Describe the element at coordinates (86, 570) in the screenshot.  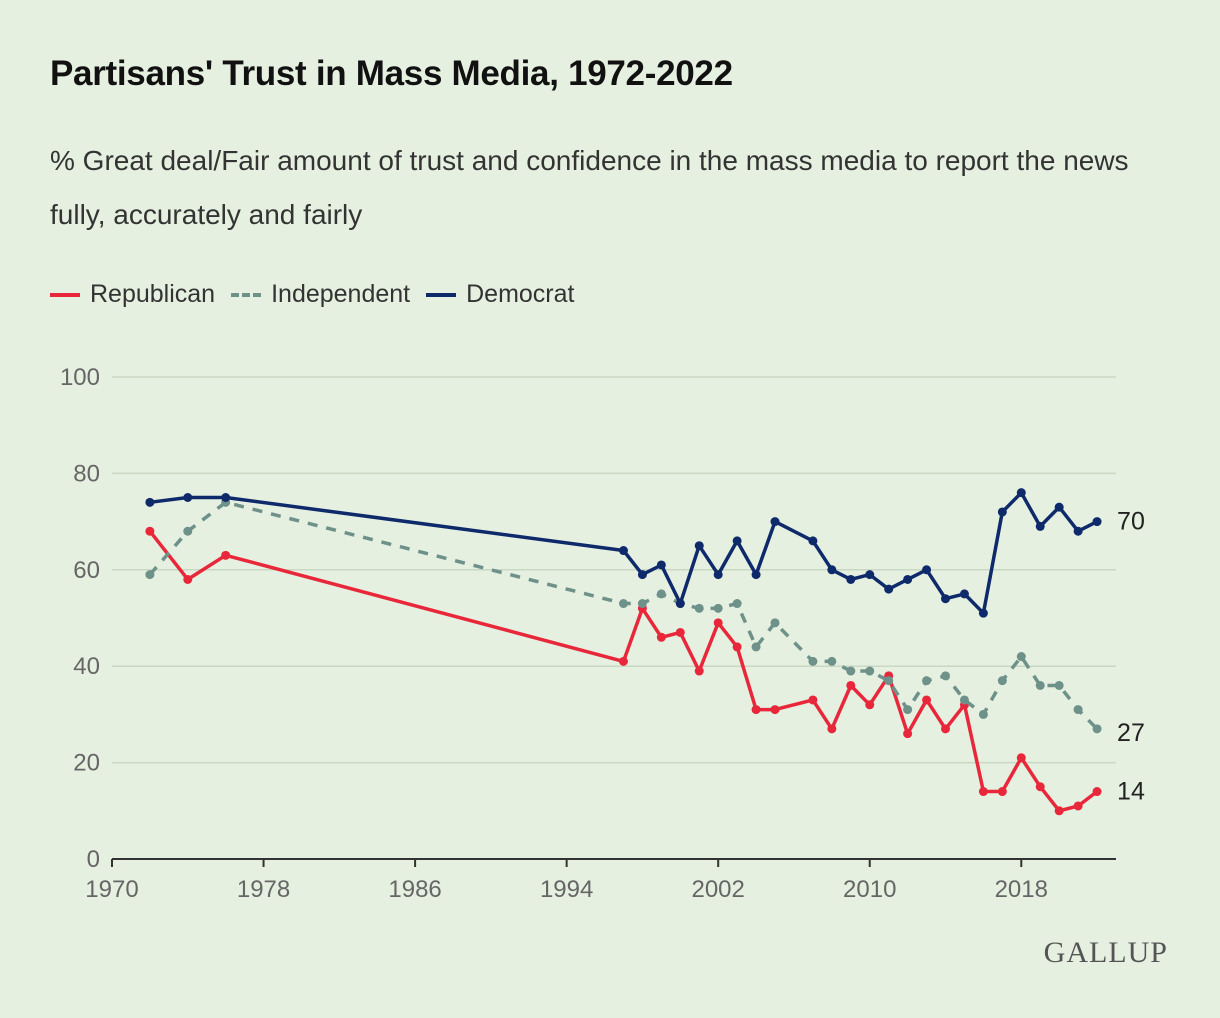
I see `y-tick-label: 60` at that location.